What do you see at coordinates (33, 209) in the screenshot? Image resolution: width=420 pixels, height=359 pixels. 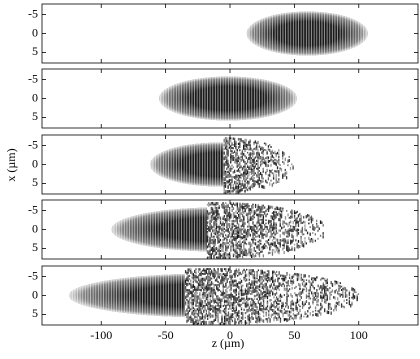 I see `y-tick-label: -5` at bounding box center [33, 209].